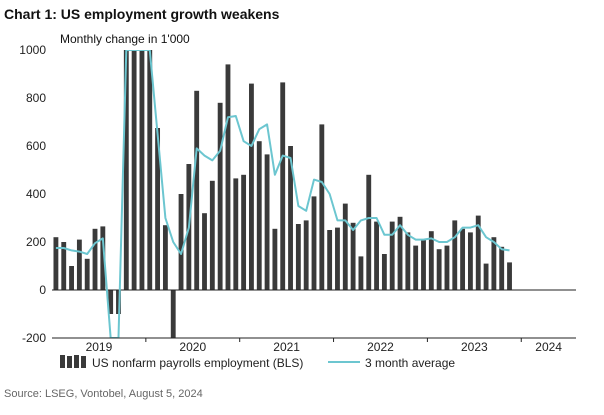  I want to click on chart-title: Chart 1: US employment growth weakens, so click(142, 14).